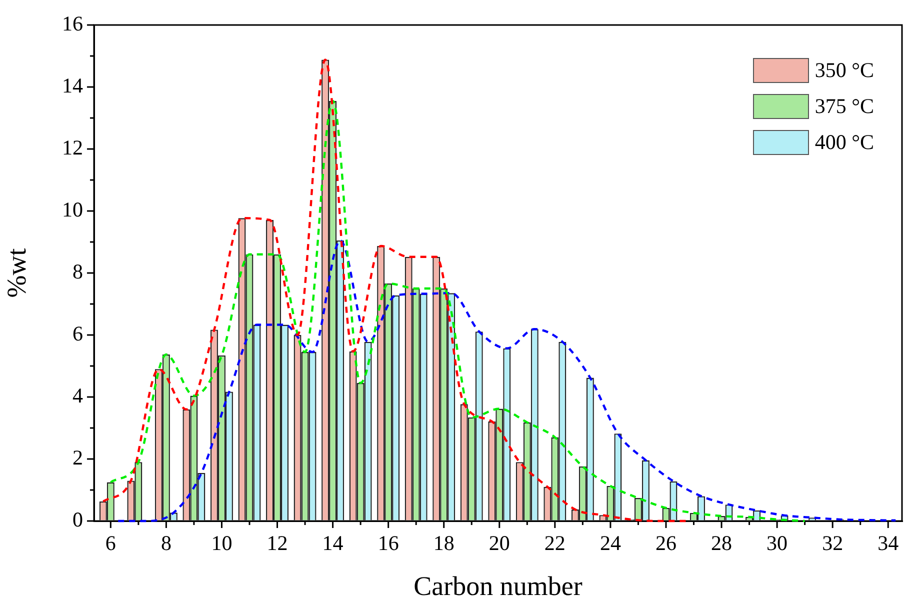  What do you see at coordinates (72, 148) in the screenshot?
I see `y-tick-label: 12` at bounding box center [72, 148].